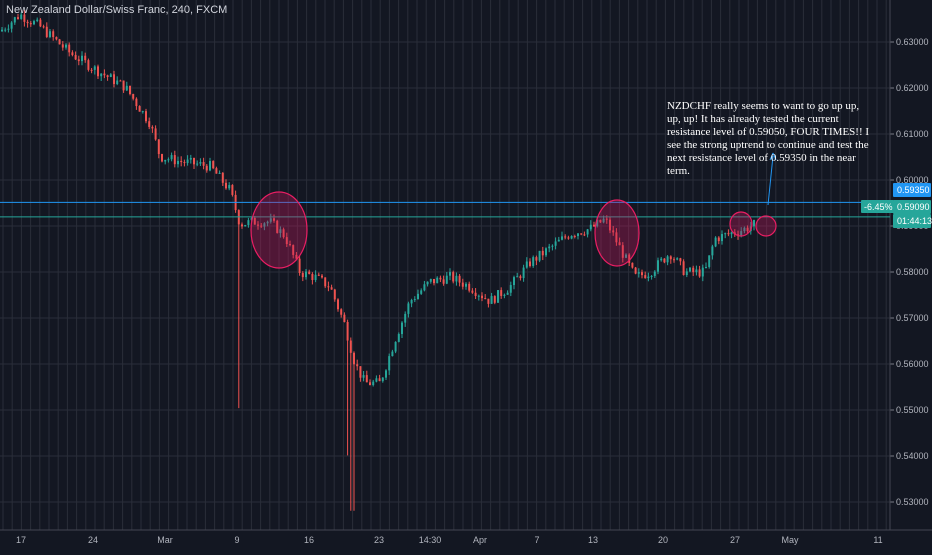  Describe the element at coordinates (309, 540) in the screenshot. I see `x-tick-label: 16` at that location.